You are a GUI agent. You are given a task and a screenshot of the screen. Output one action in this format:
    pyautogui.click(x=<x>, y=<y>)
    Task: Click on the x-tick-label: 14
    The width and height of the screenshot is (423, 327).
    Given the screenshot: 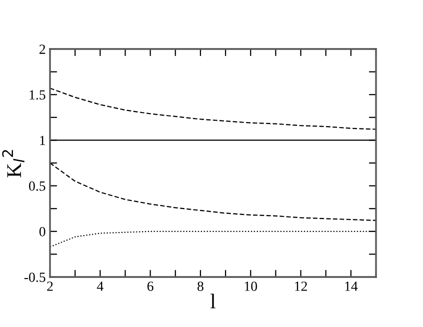 What is the action you would take?
    pyautogui.click(x=351, y=286)
    